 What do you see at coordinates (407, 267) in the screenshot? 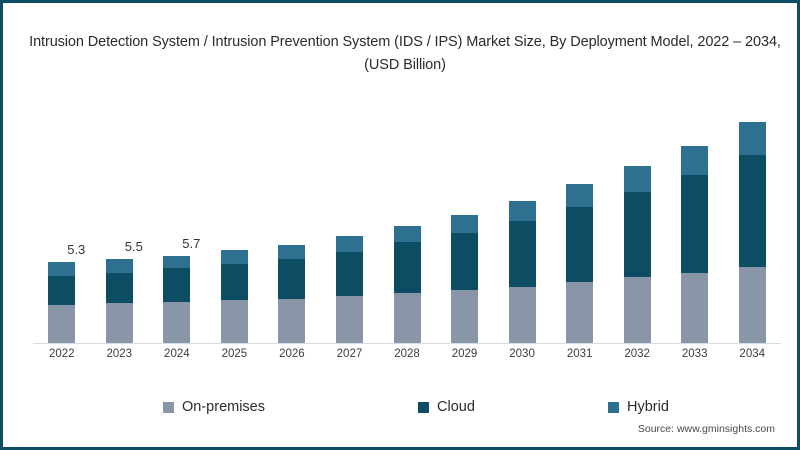
I see `bar-segment-cloud-2028` at bounding box center [407, 267].